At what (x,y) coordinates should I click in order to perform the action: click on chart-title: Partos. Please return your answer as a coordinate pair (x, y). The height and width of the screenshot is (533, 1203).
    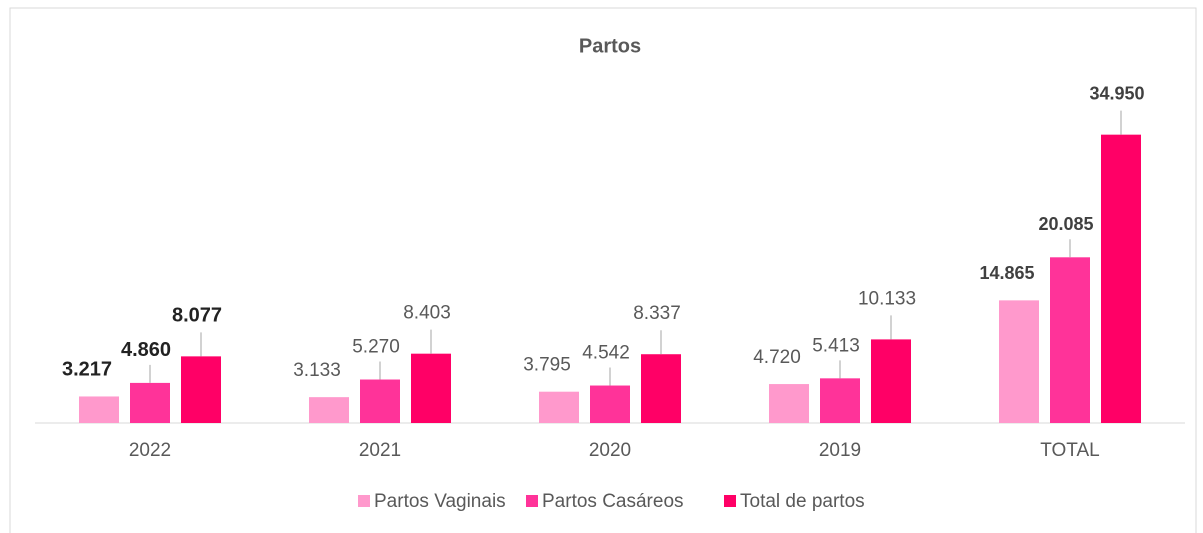
    Looking at the image, I should click on (610, 46).